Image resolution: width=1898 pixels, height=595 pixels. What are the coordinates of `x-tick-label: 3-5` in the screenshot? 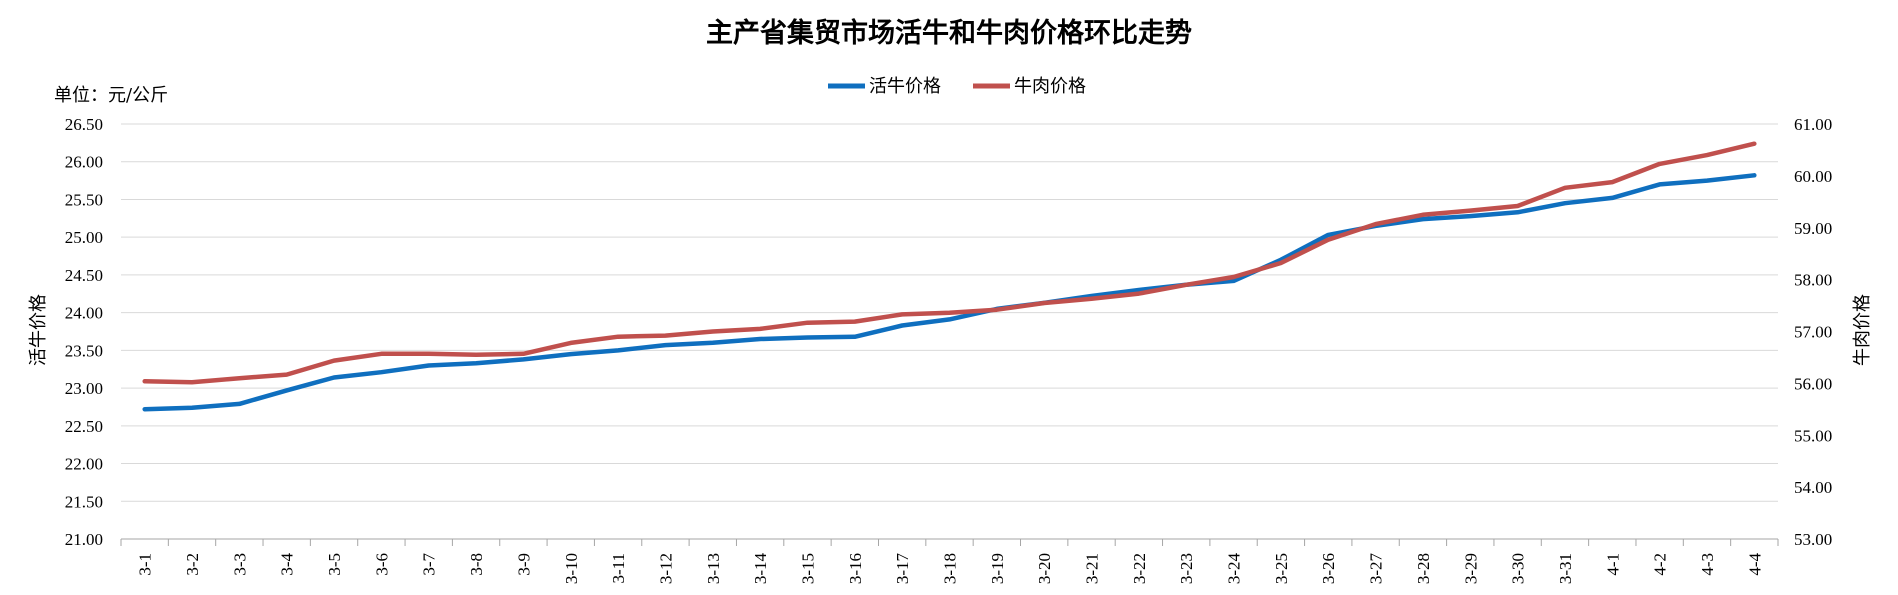 It's located at (334, 564).